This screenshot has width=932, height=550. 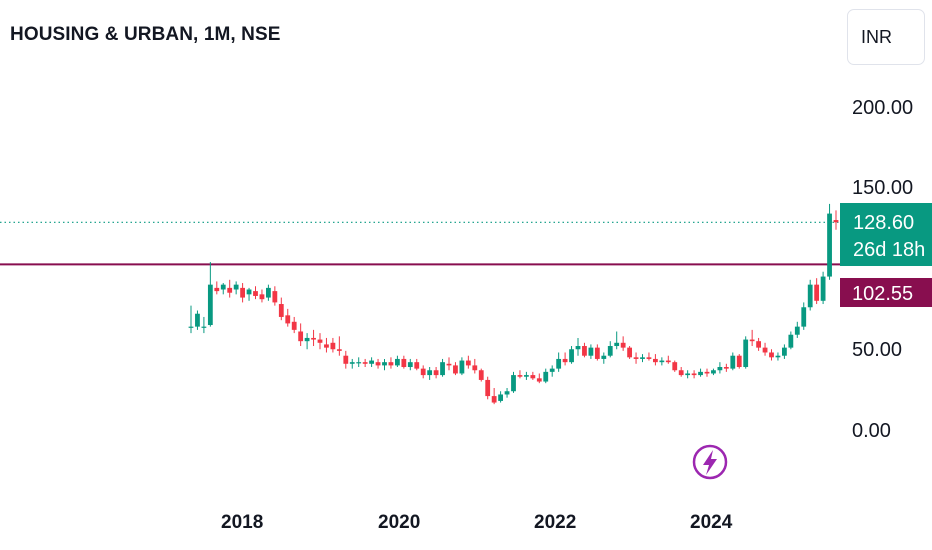 What do you see at coordinates (710, 462) in the screenshot?
I see `lightning-icon` at bounding box center [710, 462].